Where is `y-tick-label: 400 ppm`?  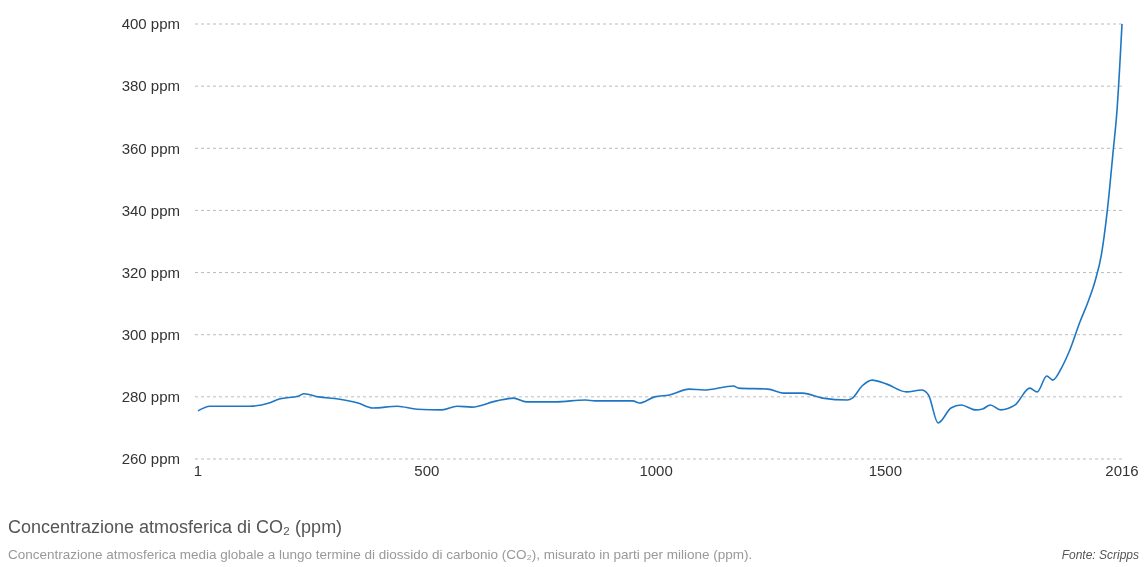 y-tick-label: 400 ppm is located at coordinates (150, 24).